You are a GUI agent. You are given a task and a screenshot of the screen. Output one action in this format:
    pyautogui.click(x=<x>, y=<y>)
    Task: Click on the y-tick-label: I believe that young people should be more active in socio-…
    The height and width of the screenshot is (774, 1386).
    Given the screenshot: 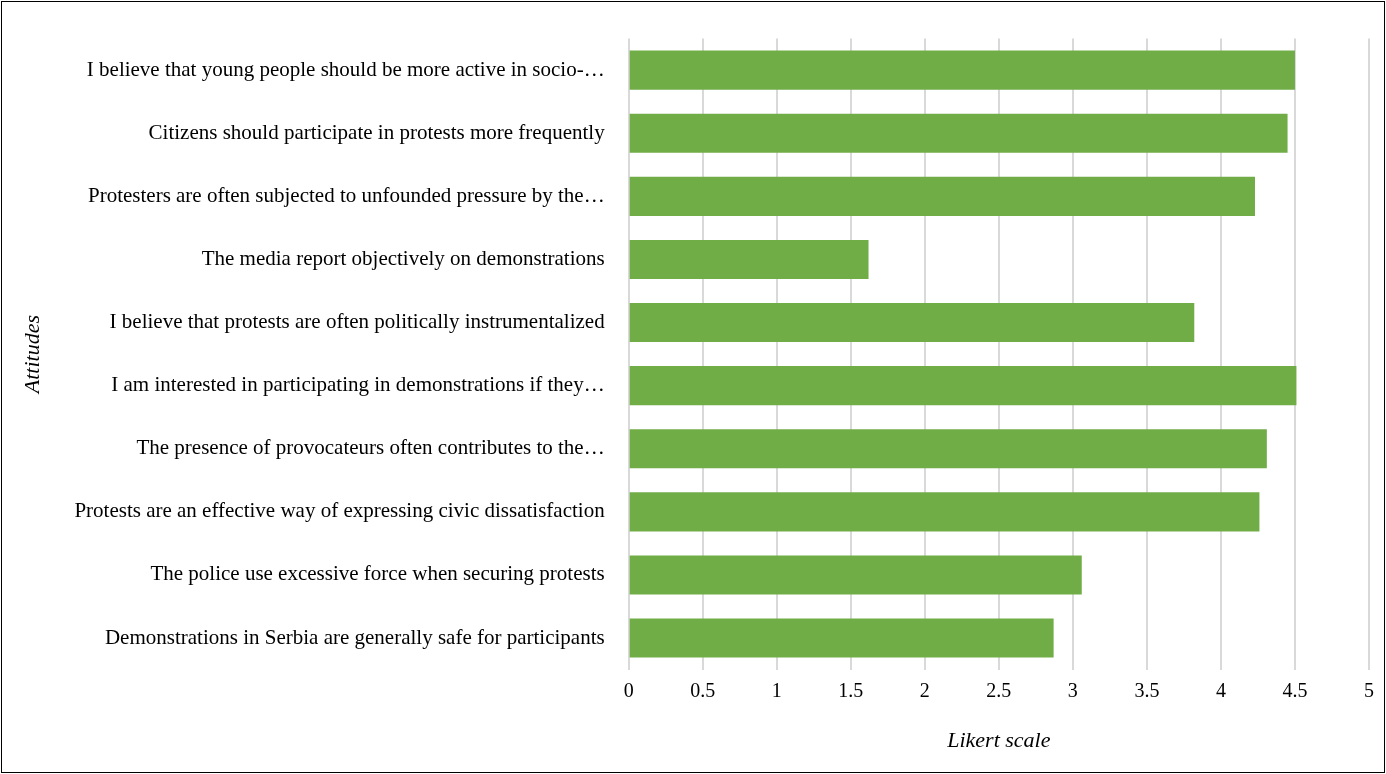 What is the action you would take?
    pyautogui.click(x=345, y=68)
    